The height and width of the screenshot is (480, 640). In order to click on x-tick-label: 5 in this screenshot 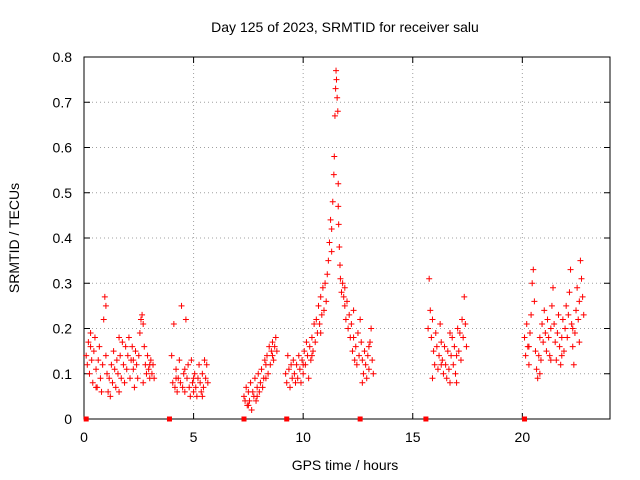, I will do `click(194, 437)`.